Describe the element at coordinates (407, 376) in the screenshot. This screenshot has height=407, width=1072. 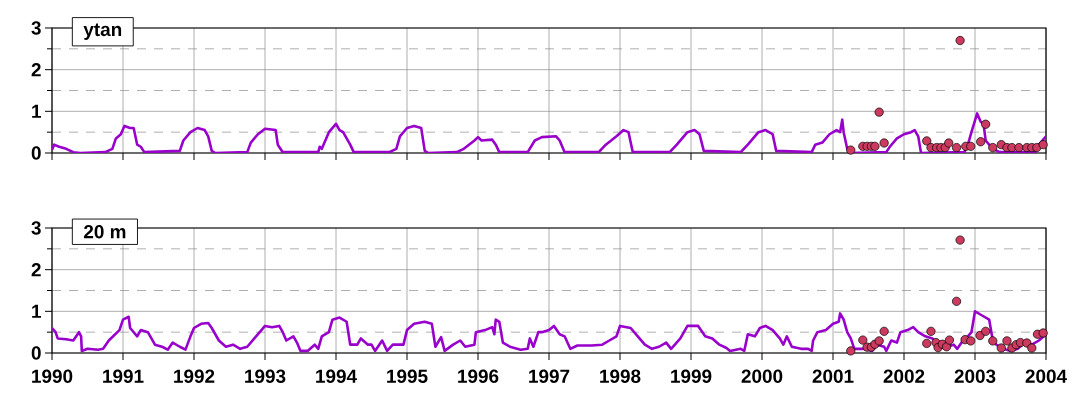
I see `x-tick-label: 1995` at that location.